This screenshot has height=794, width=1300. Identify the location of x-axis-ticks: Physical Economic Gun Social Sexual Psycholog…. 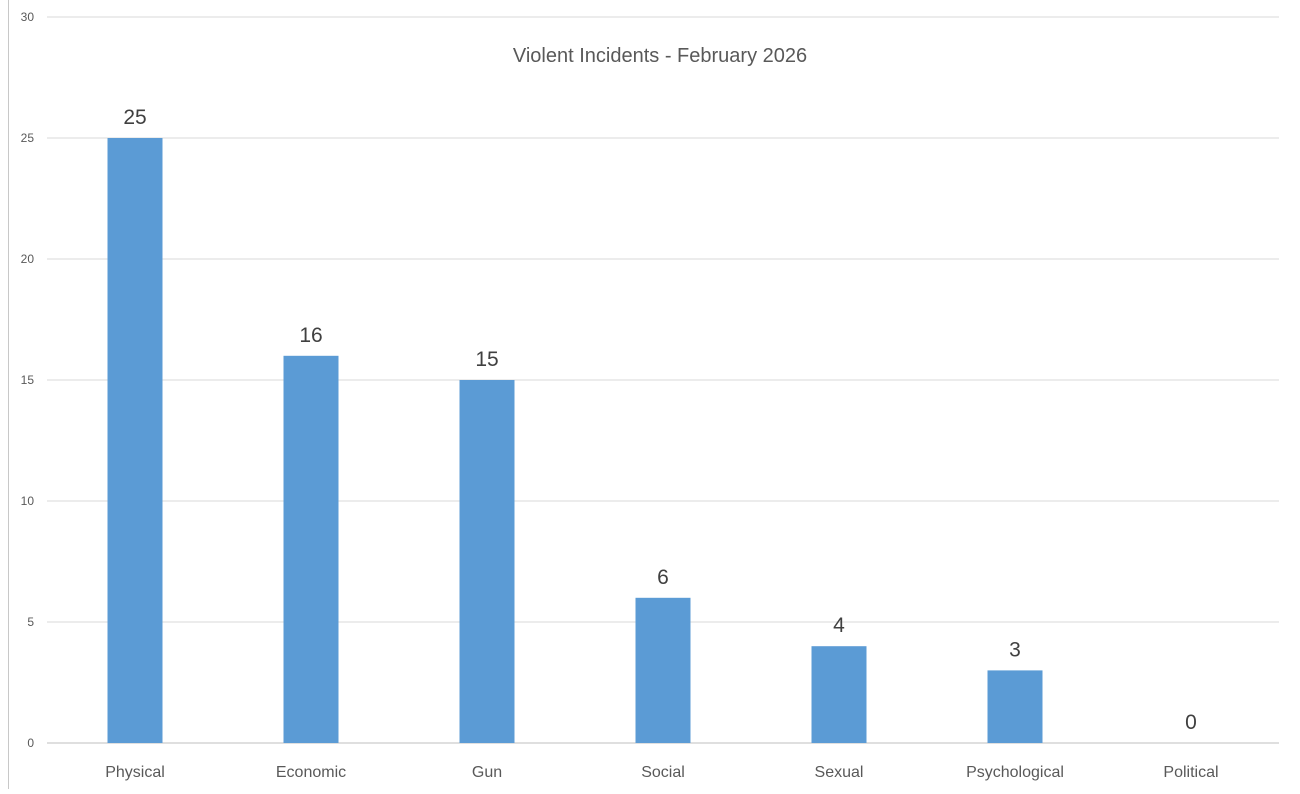
(661, 772).